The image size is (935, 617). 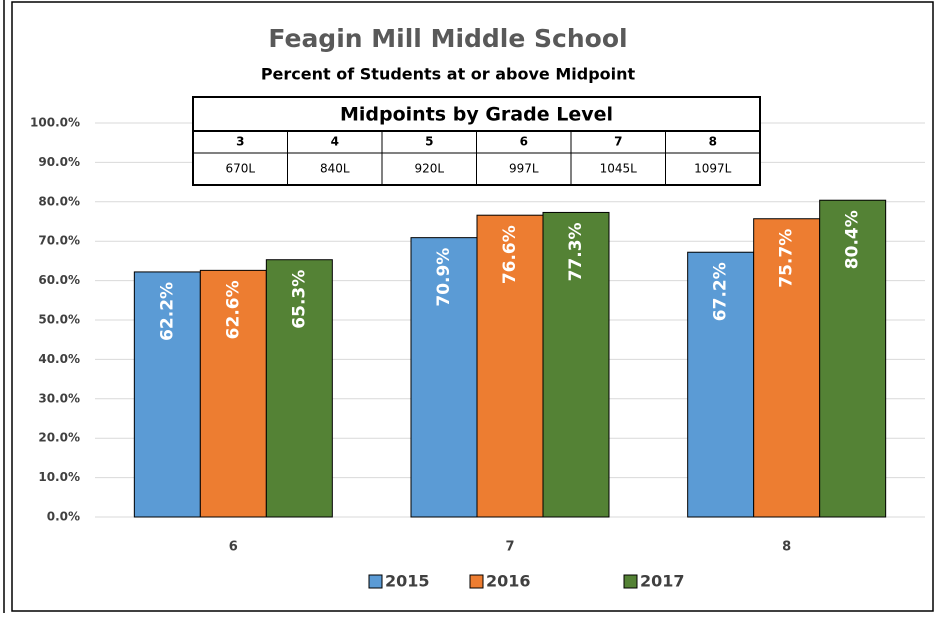 I want to click on y-tick-label: 60.0%, so click(x=59, y=280).